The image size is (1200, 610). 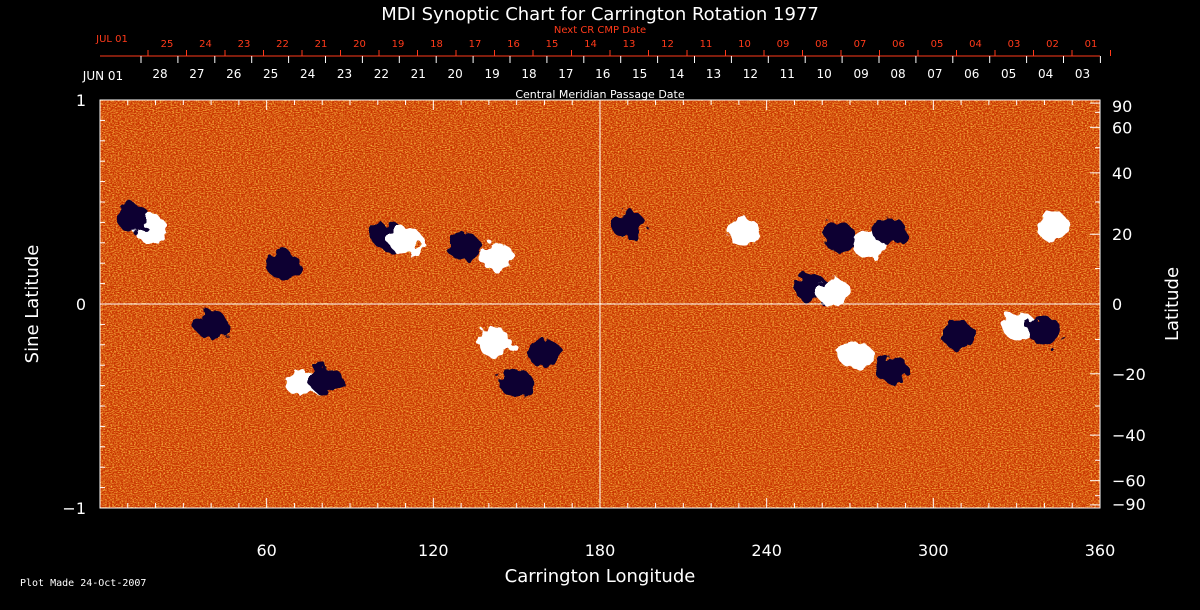 What do you see at coordinates (436, 44) in the screenshot?
I see `next-cr-date-label: 18` at bounding box center [436, 44].